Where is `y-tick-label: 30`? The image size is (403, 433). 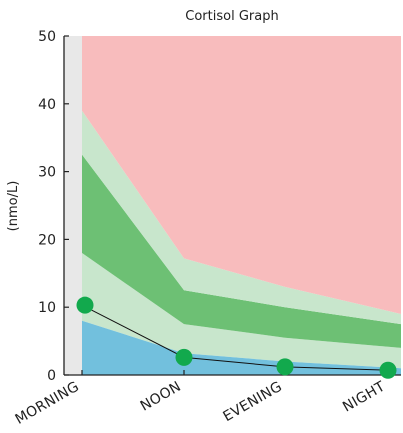 y-tick-label: 30 is located at coordinates (47, 173).